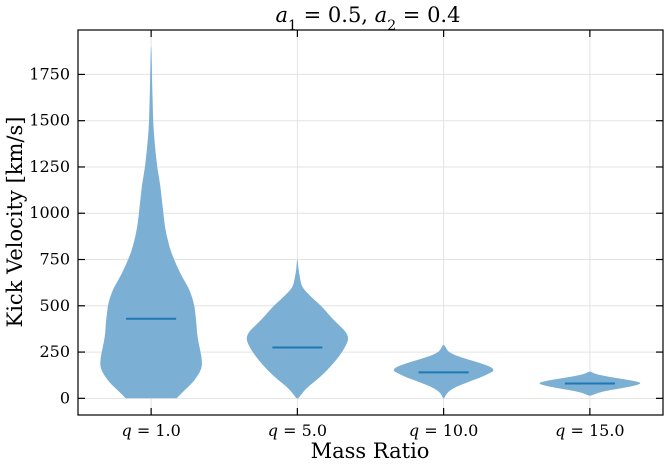  I want to click on y-tick-label: 1250, so click(49, 166).